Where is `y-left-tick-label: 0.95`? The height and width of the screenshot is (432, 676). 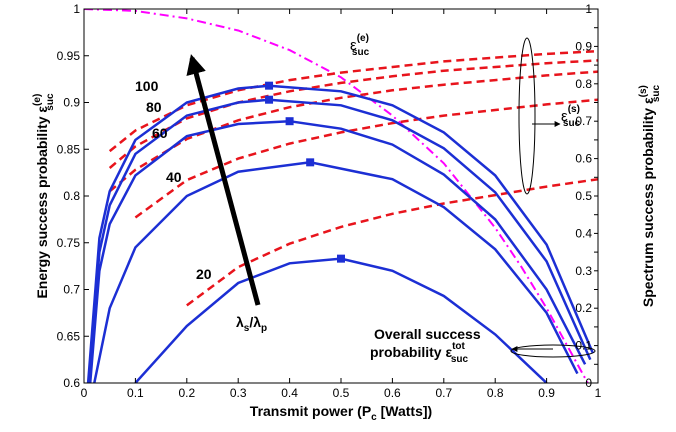 y-left-tick-label: 0.95 is located at coordinates (69, 56).